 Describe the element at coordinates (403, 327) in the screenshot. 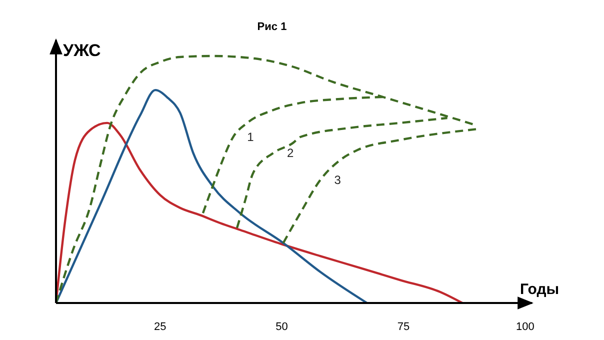

I see `x-tick-label: 75` at that location.